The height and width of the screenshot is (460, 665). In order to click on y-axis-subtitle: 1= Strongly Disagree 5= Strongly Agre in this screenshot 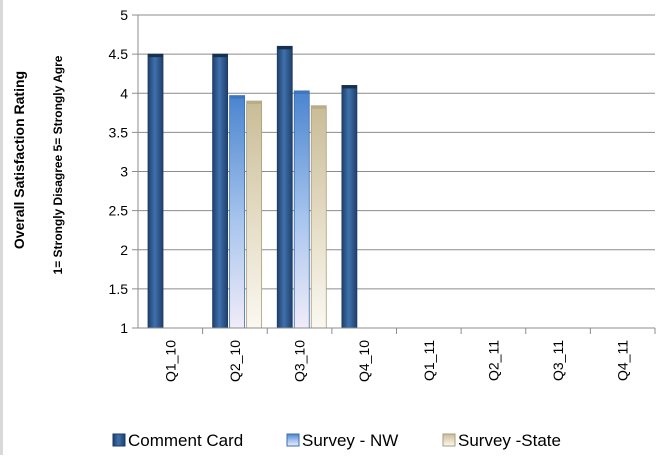, I will do `click(58, 164)`.